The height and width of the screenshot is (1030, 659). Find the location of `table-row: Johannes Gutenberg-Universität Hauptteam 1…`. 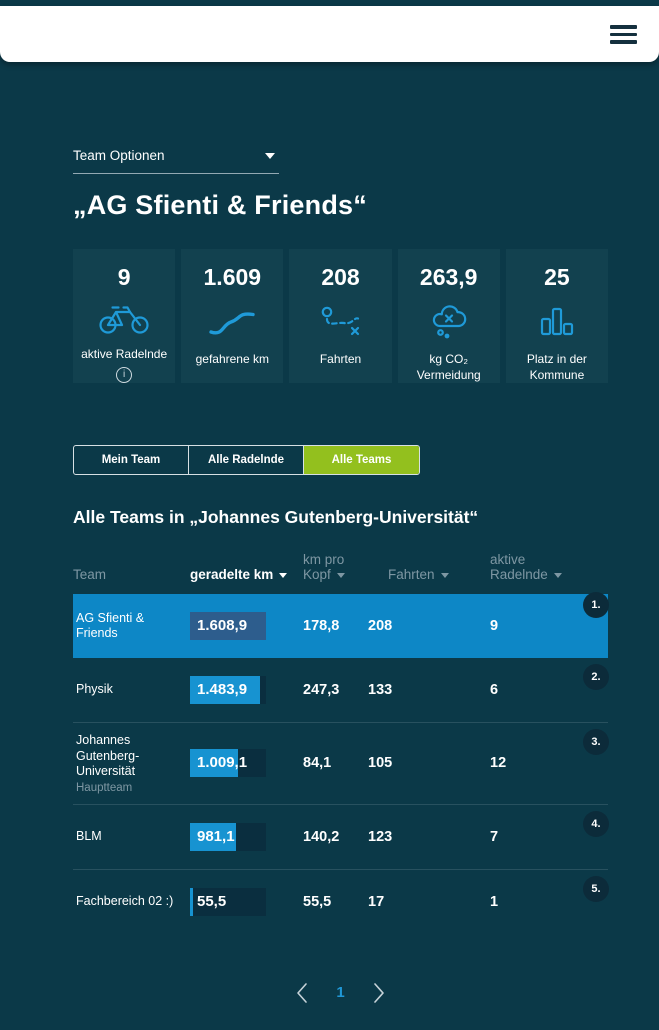

table-row: Johannes Gutenberg-Universität Hauptteam 1… is located at coordinates (341, 763).